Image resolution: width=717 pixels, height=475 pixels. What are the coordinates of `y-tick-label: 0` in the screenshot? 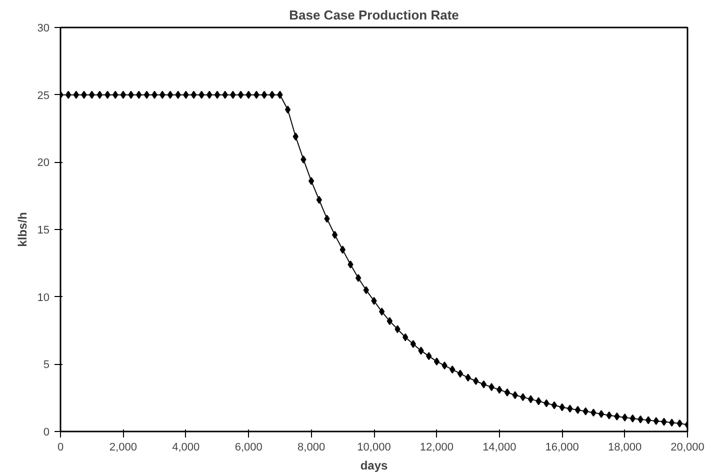 It's located at (46, 432).